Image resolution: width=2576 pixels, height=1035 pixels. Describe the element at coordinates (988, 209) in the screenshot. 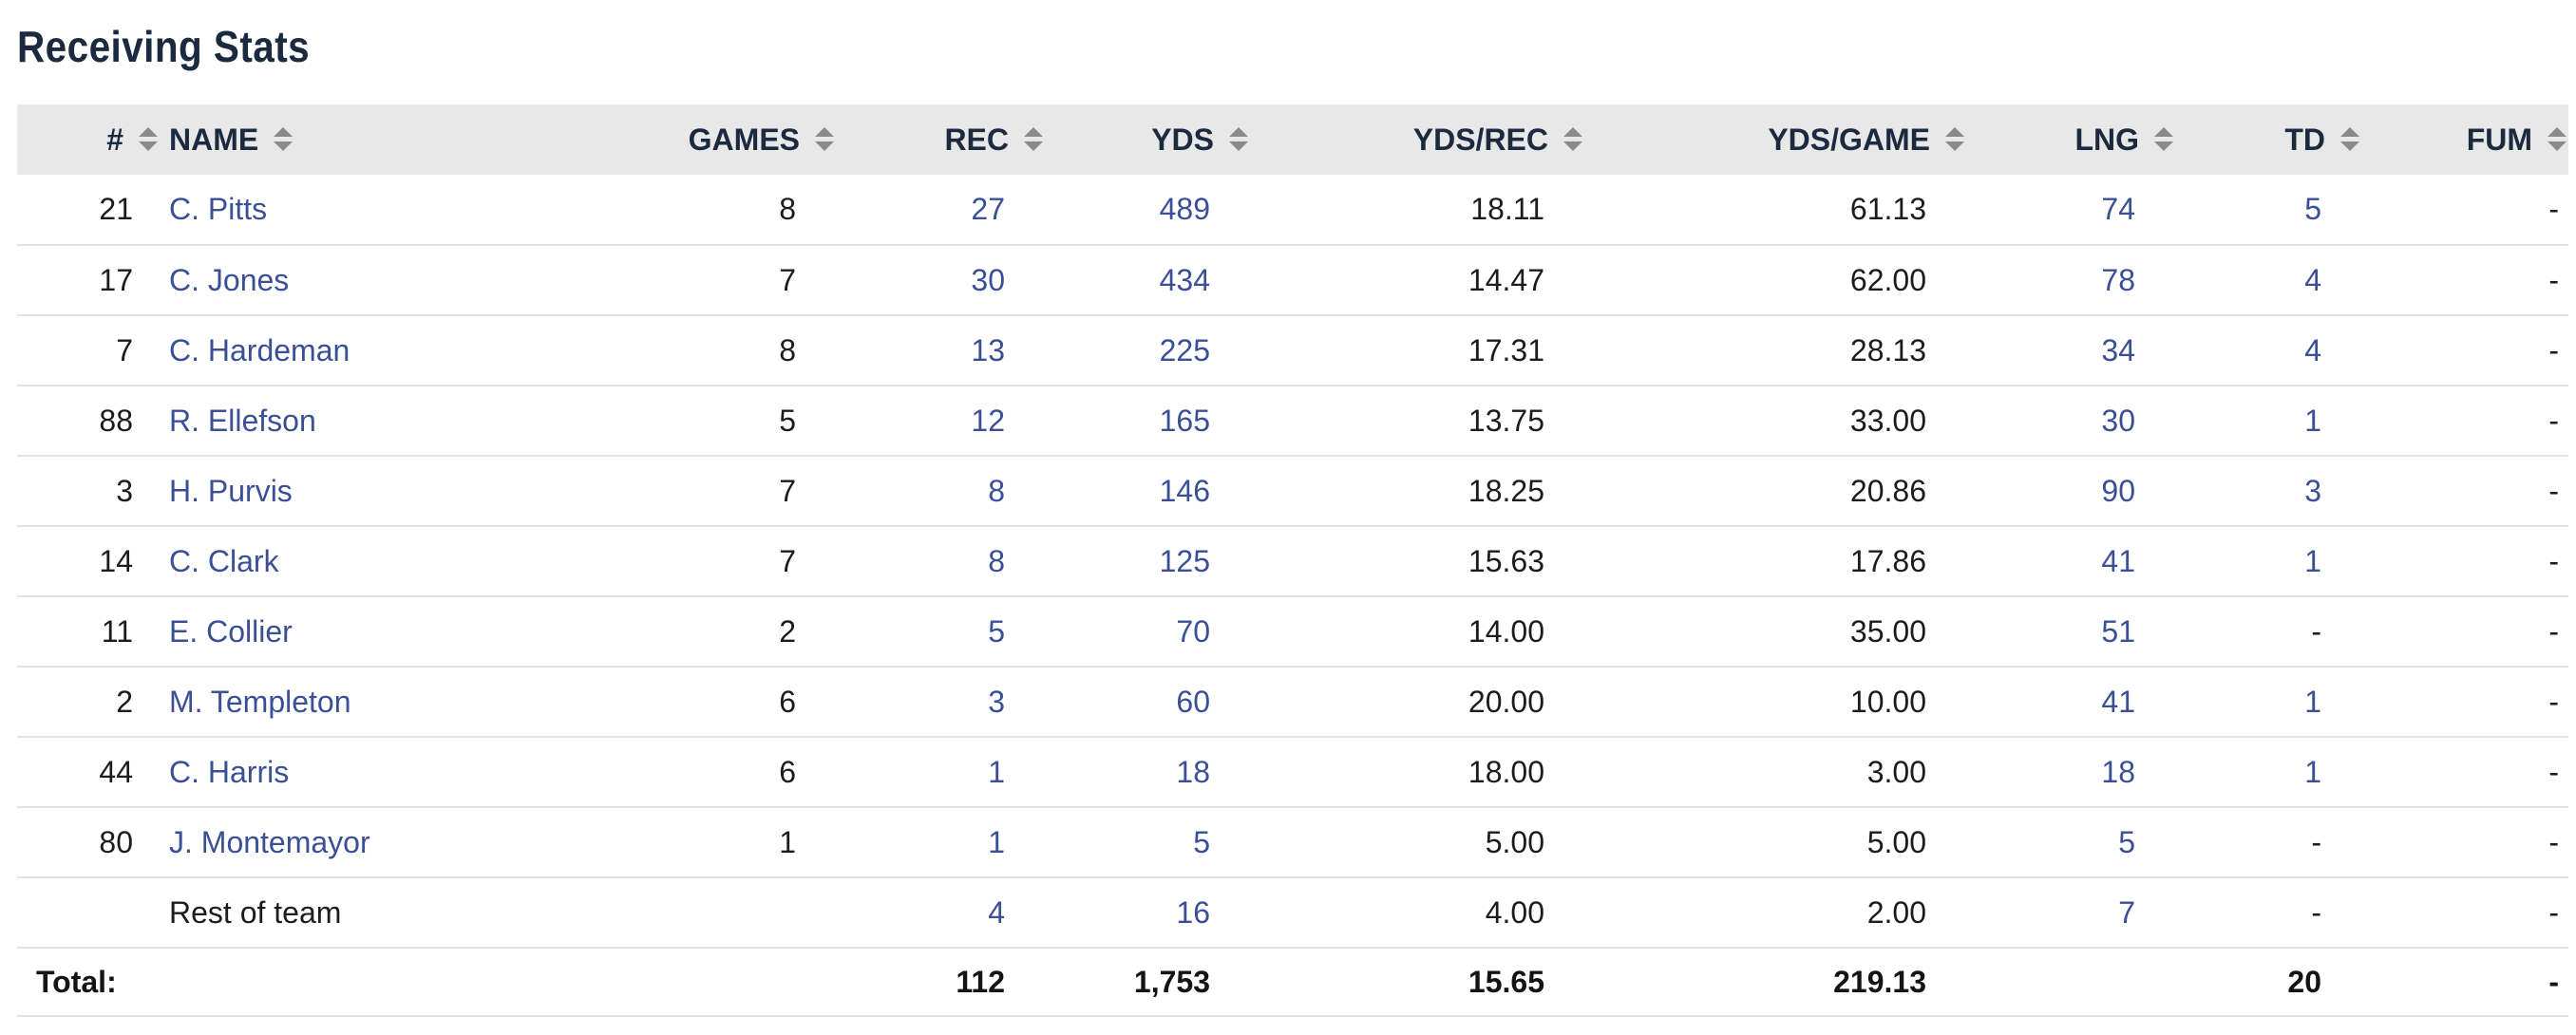

I see `cell-rec: 27` at that location.